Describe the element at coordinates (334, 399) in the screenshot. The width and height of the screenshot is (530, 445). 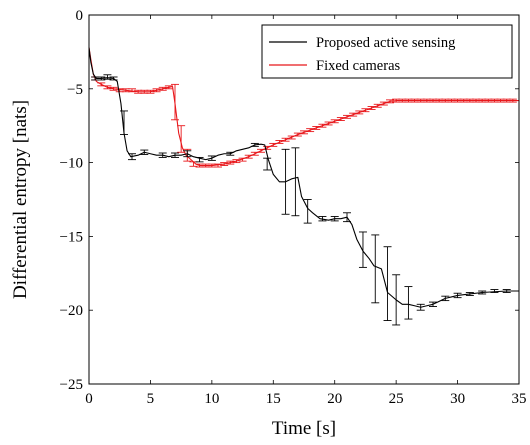
I see `x-tick-label: 20` at that location.